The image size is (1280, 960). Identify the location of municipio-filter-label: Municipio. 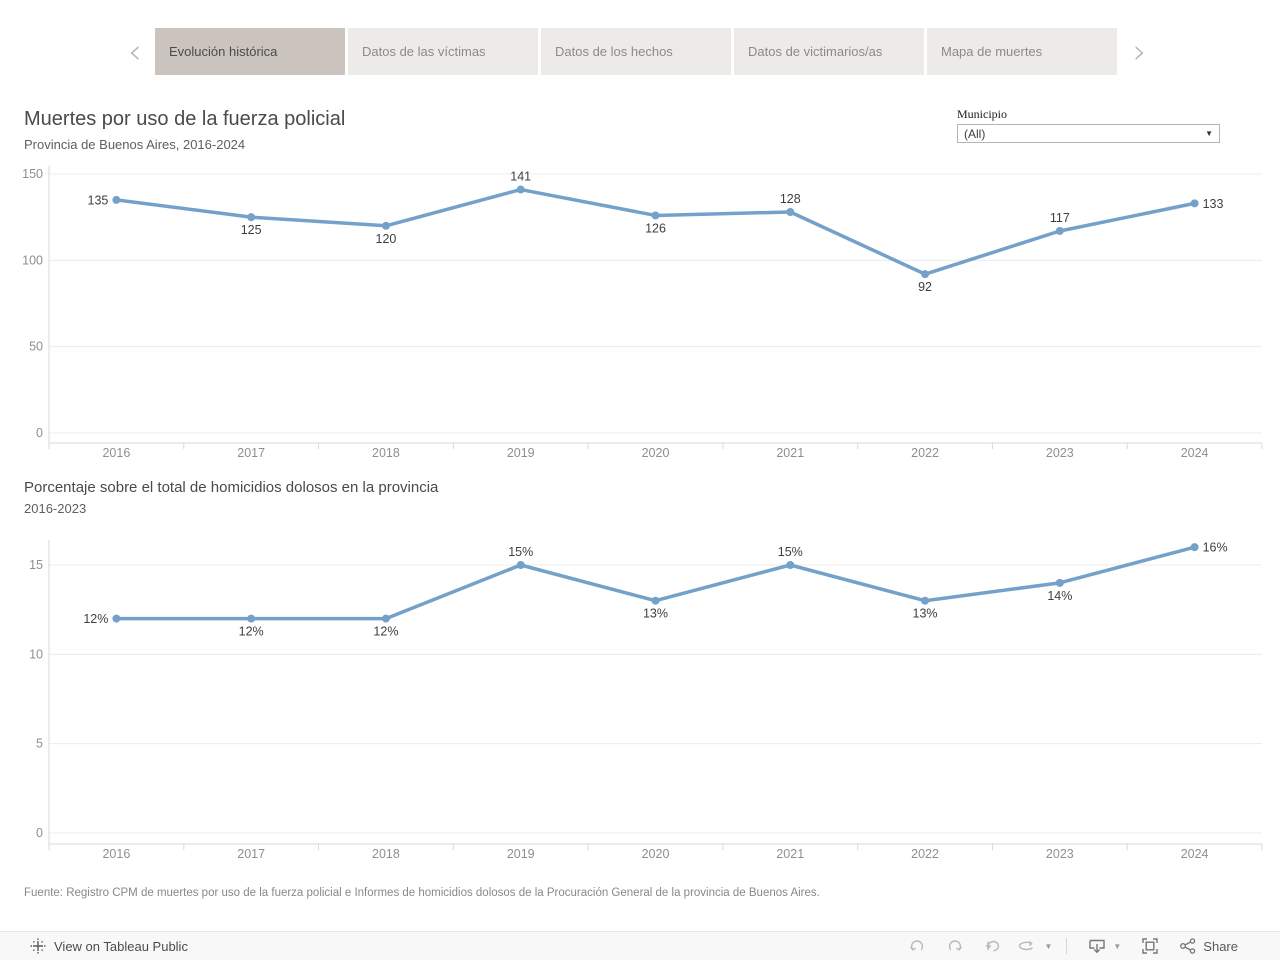
(982, 114).